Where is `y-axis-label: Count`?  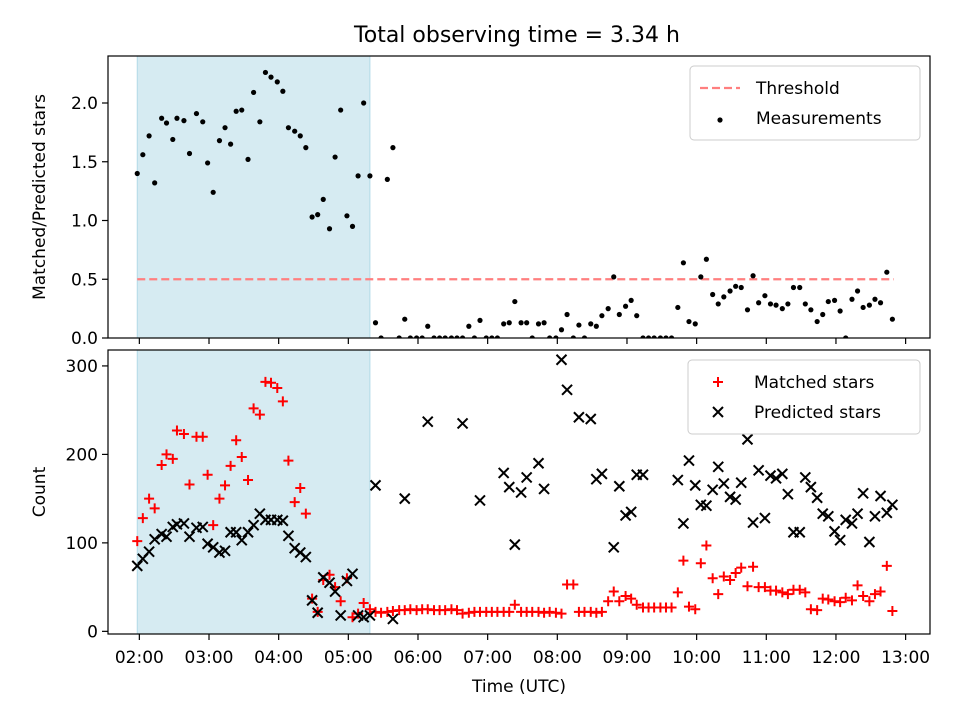
y-axis-label: Count is located at coordinates (40, 491).